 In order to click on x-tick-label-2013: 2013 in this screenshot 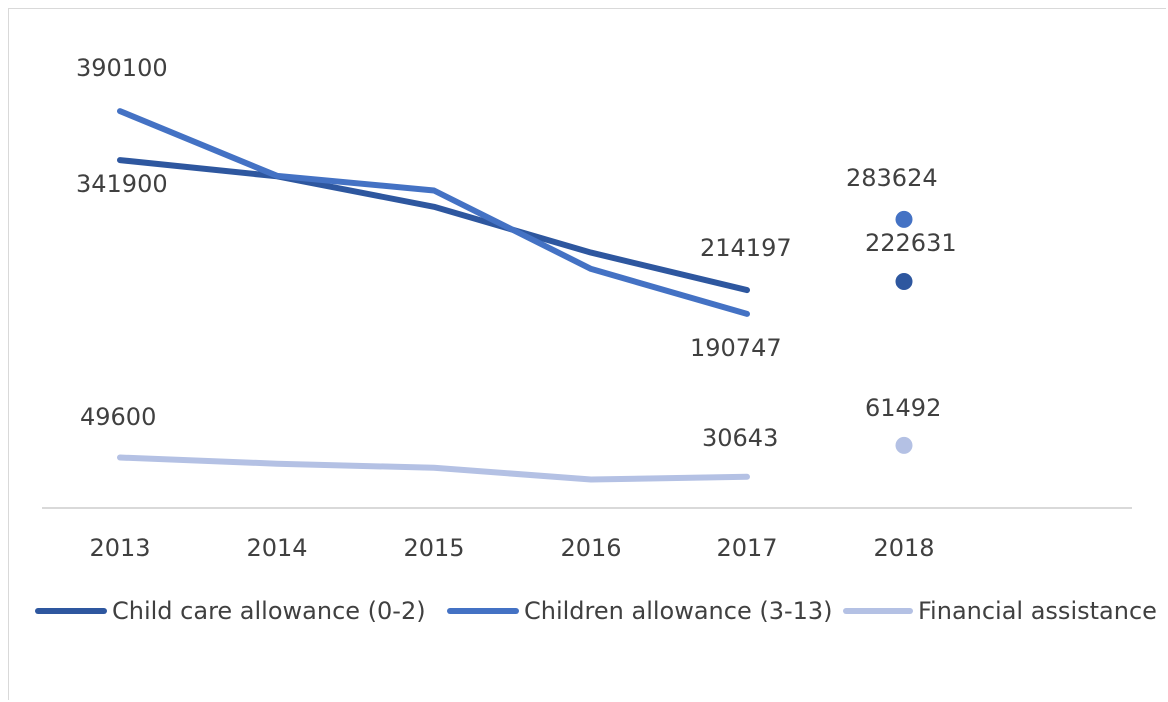, I will do `click(119, 548)`.